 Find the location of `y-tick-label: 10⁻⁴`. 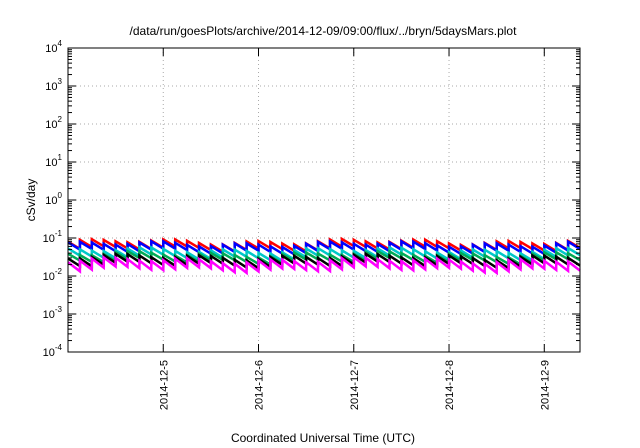

y-tick-label: 10⁻⁴ is located at coordinates (53, 351).